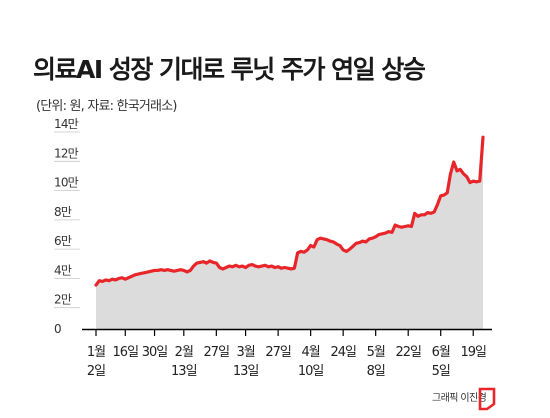 Image resolution: width=550 pixels, height=418 pixels. I want to click on x-tick-label-day: 8일, so click(376, 371).